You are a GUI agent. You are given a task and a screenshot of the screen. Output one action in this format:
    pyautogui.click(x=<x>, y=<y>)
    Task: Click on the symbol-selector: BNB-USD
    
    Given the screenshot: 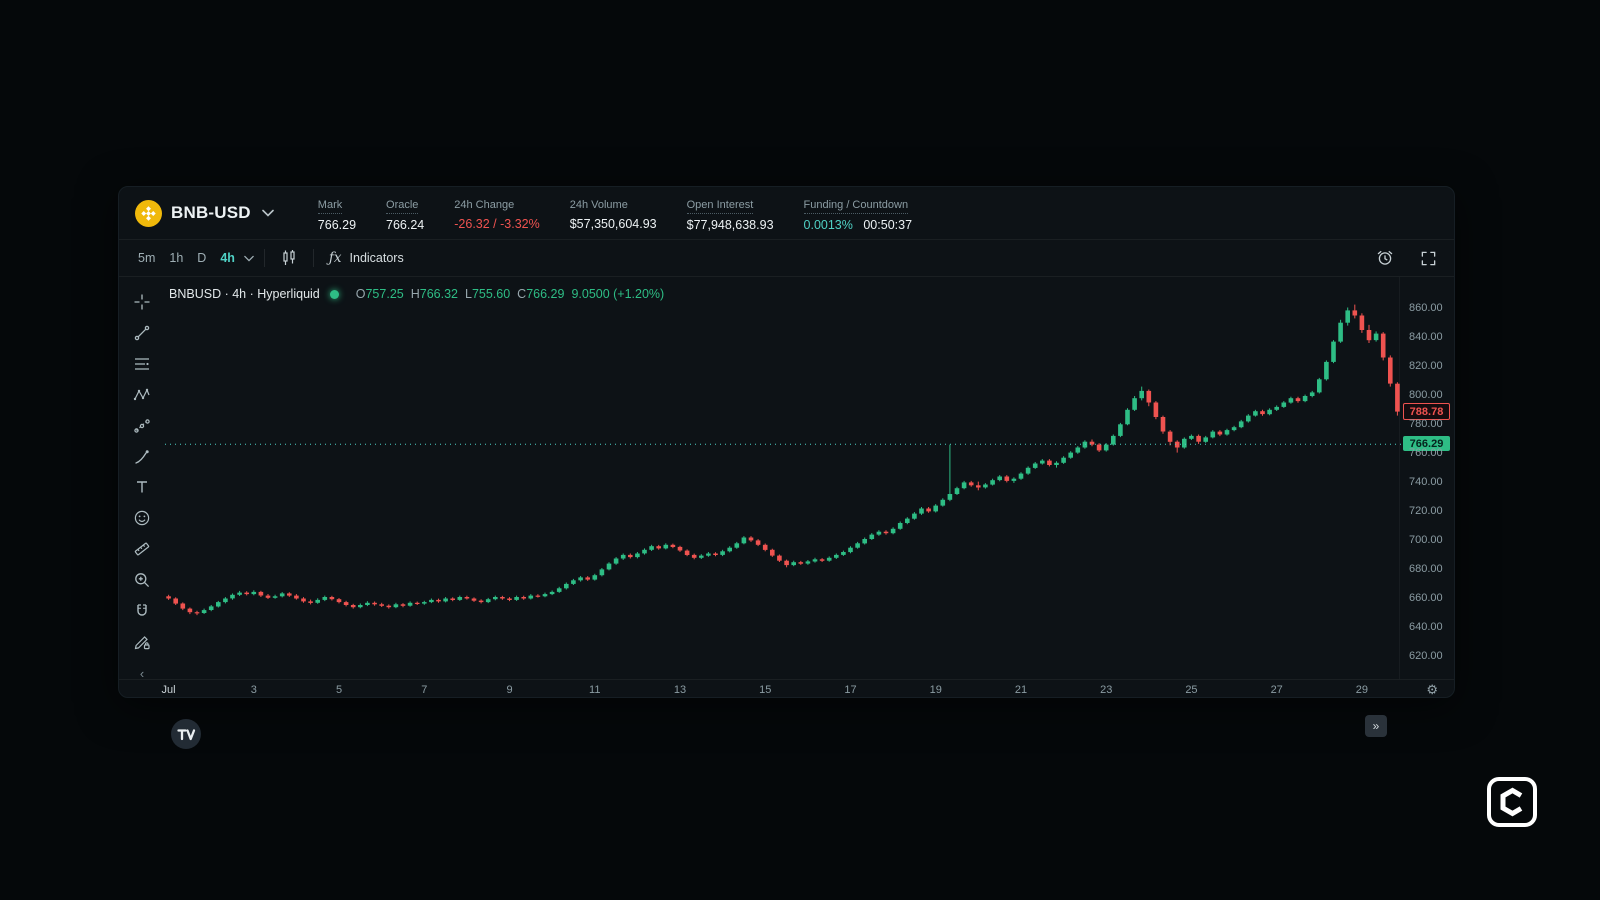 What is the action you would take?
    pyautogui.click(x=204, y=213)
    